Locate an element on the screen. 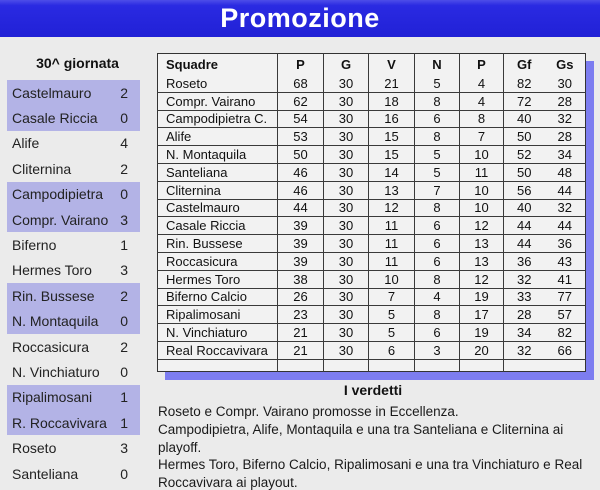 The image size is (600, 490). team-score: 1 is located at coordinates (124, 245).